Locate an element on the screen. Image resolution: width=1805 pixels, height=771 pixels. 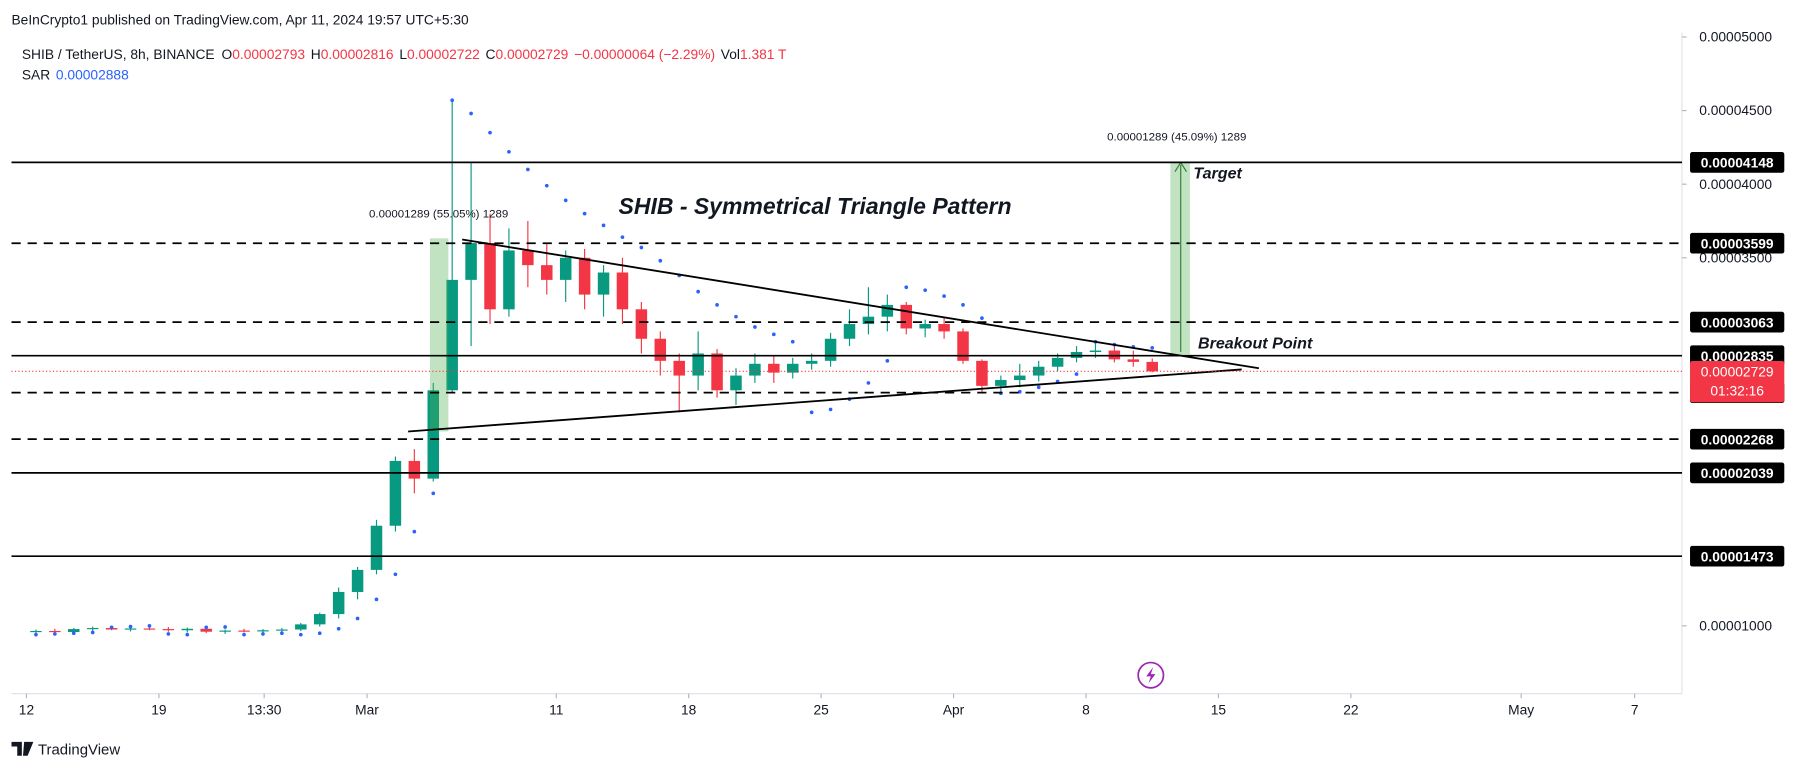
x-tick-label: Apr is located at coordinates (954, 709).